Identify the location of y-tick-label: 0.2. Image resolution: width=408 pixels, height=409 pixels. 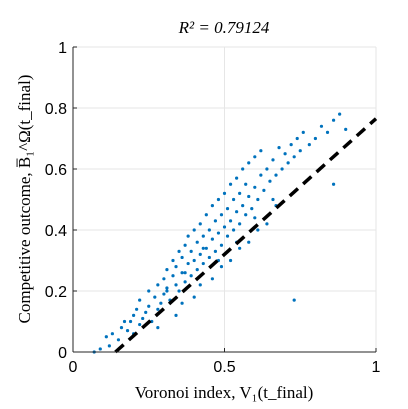
(56, 292).